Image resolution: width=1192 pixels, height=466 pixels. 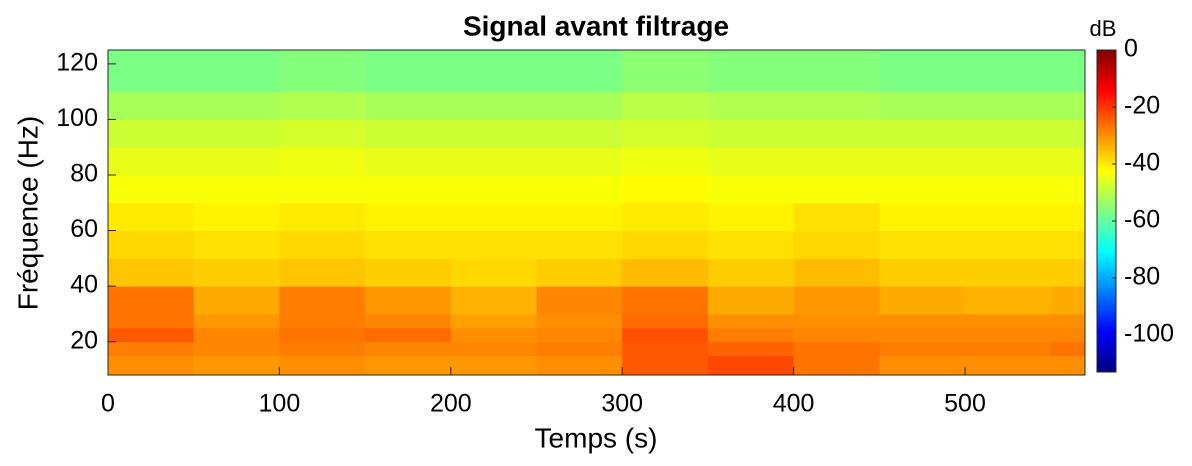 What do you see at coordinates (794, 404) in the screenshot?
I see `x-tick-label: 400` at bounding box center [794, 404].